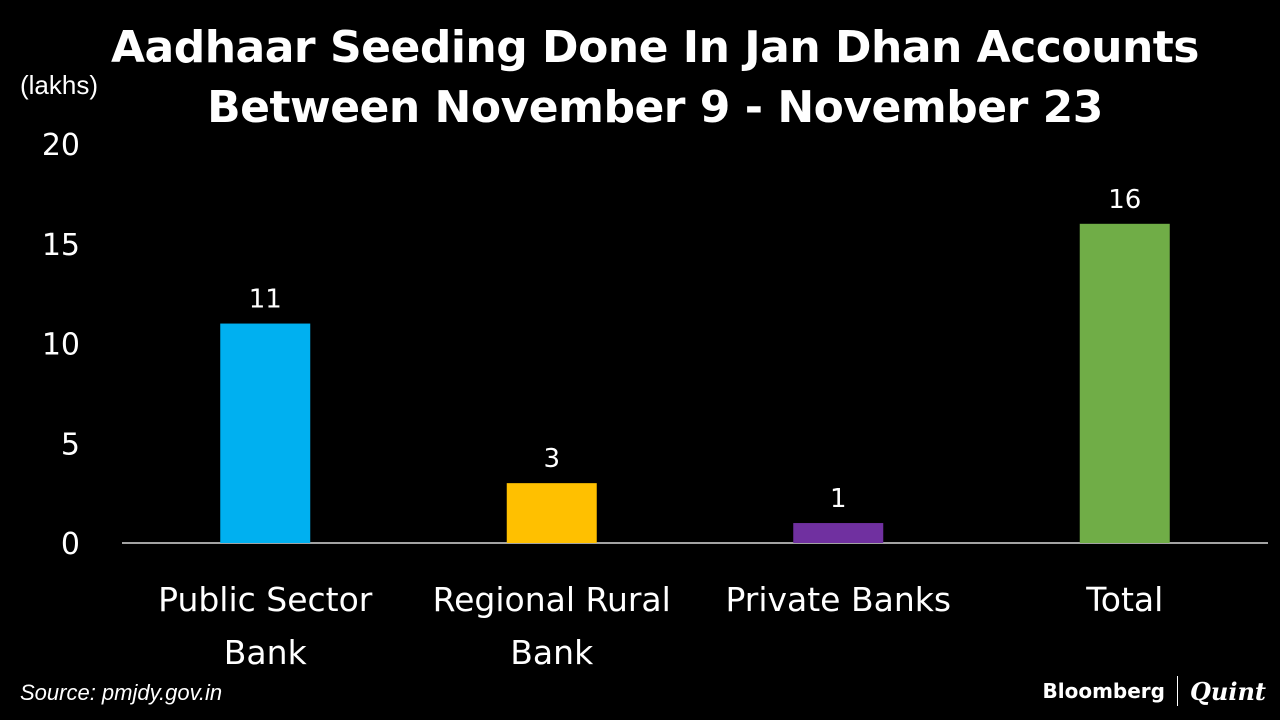 Image resolution: width=1280 pixels, height=720 pixels. What do you see at coordinates (70, 444) in the screenshot?
I see `y-tick-label: 5` at bounding box center [70, 444].